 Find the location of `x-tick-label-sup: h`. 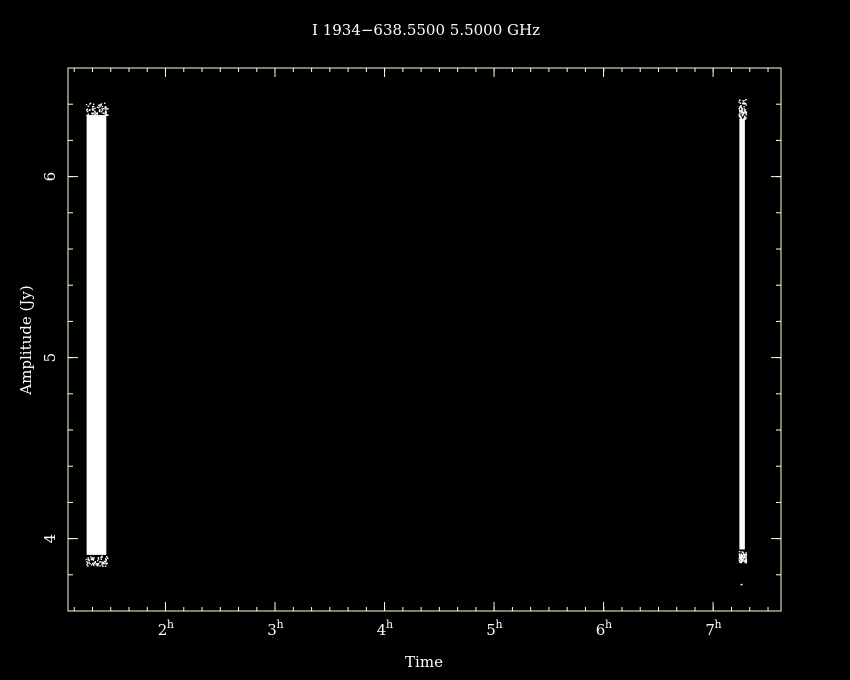

x-tick-label-sup: h is located at coordinates (170, 624).